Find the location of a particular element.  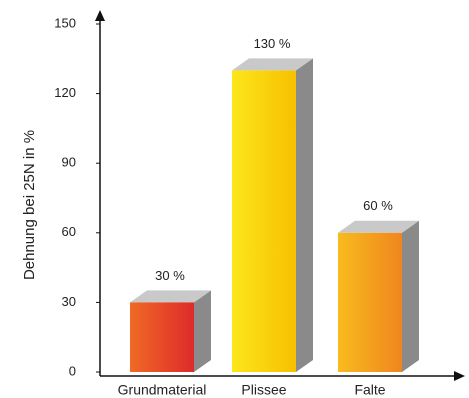

y-axis-label: Dehnung bei 25N in % is located at coordinates (29, 205).